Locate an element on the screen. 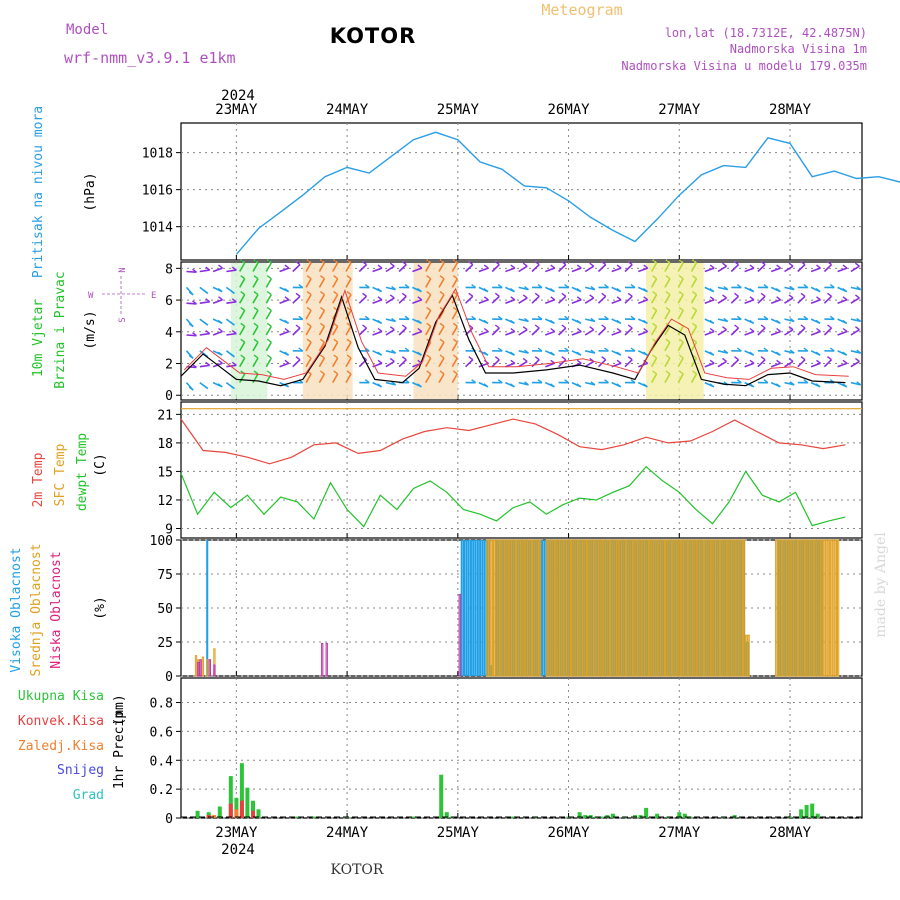 The height and width of the screenshot is (900, 900). temperature-ytick-label: 18 is located at coordinates (165, 444).